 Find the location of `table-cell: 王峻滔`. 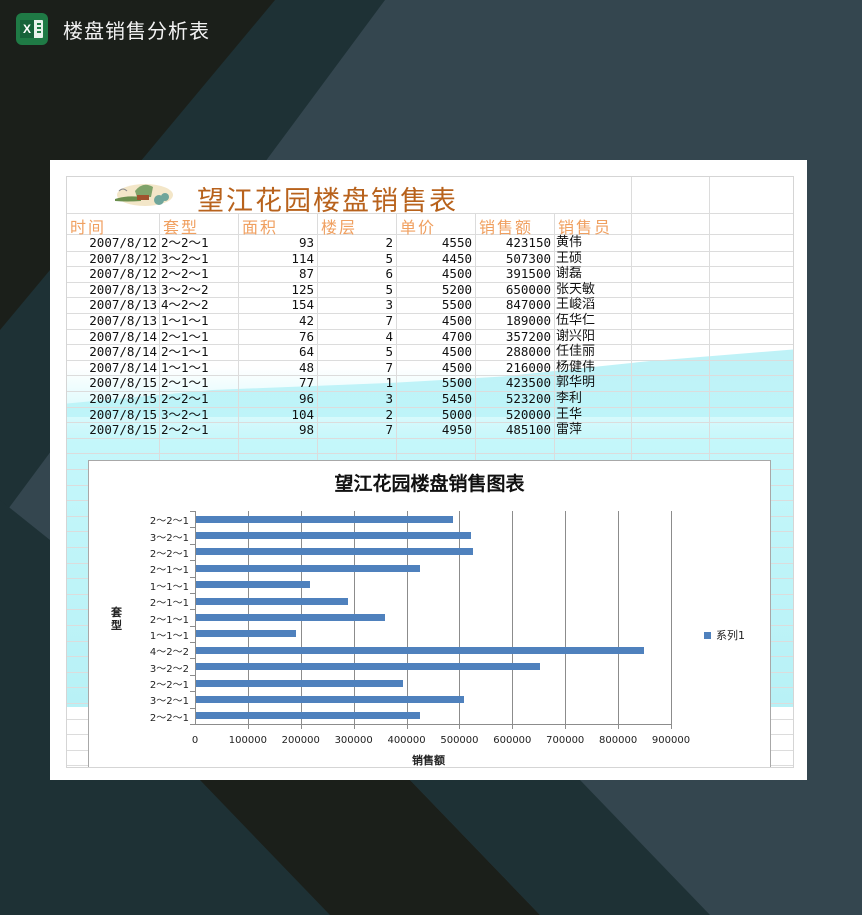

table-cell: 王峻滔 is located at coordinates (576, 305).